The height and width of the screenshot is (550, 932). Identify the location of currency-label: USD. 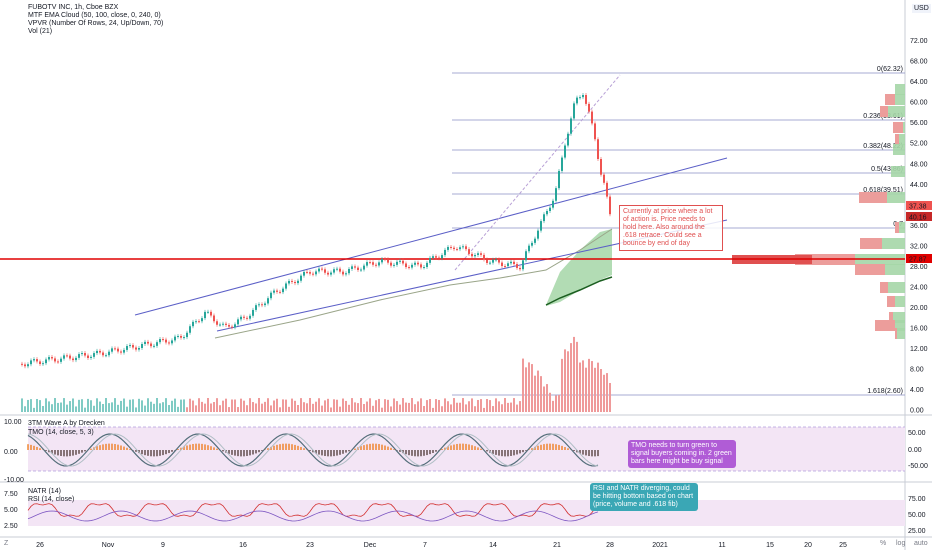
(921, 8).